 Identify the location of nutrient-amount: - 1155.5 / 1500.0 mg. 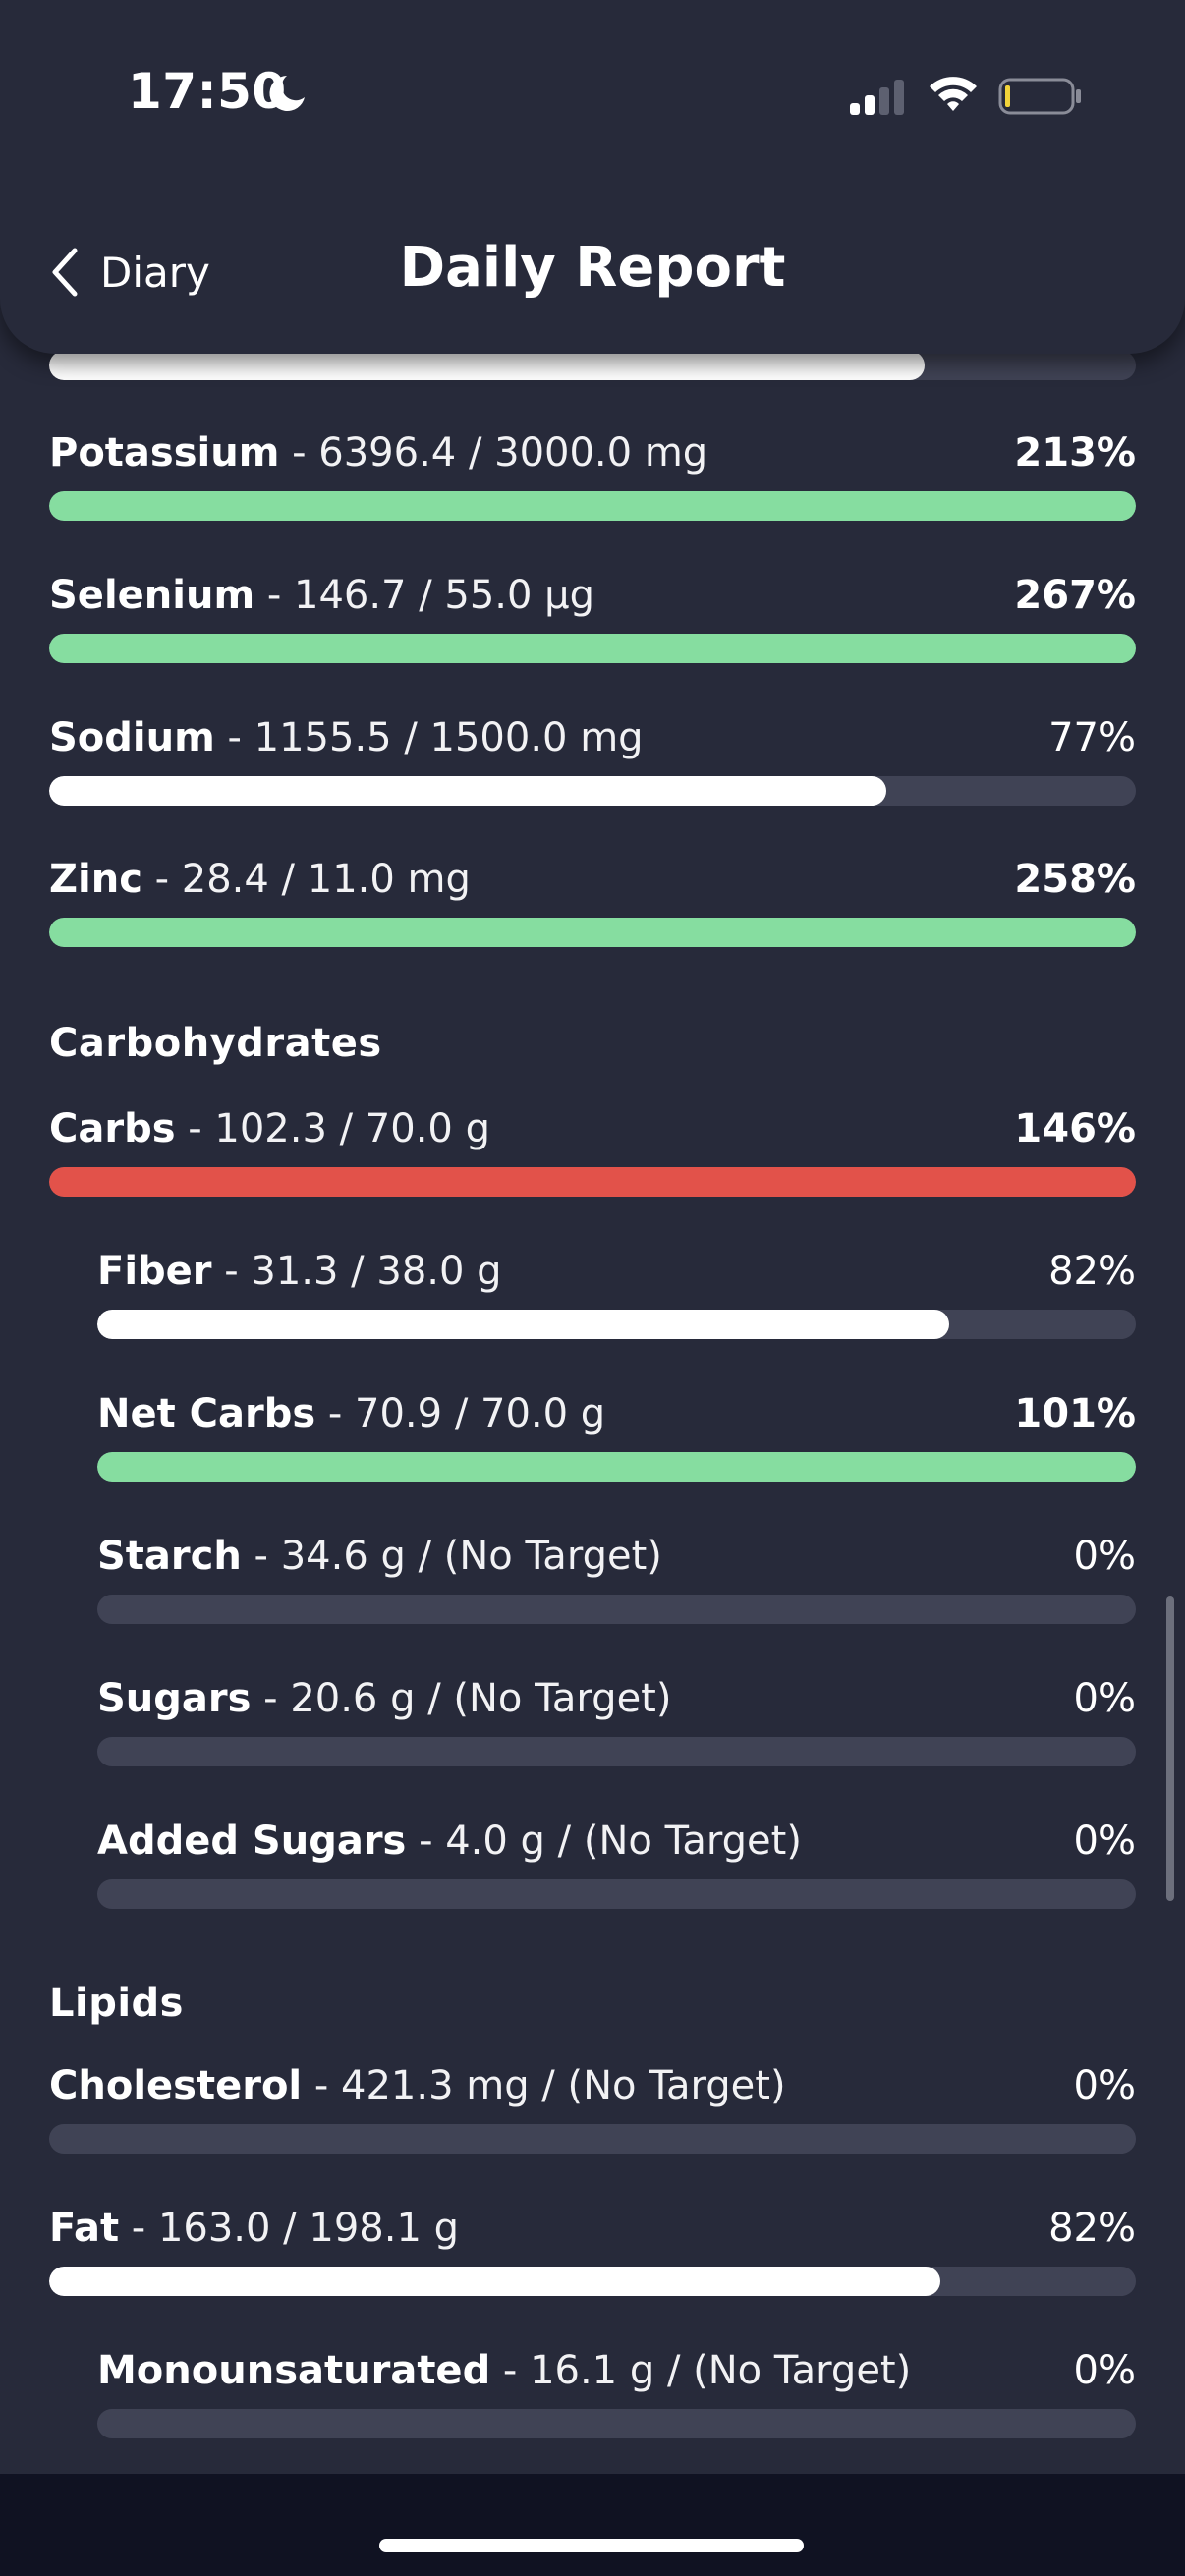
(429, 737).